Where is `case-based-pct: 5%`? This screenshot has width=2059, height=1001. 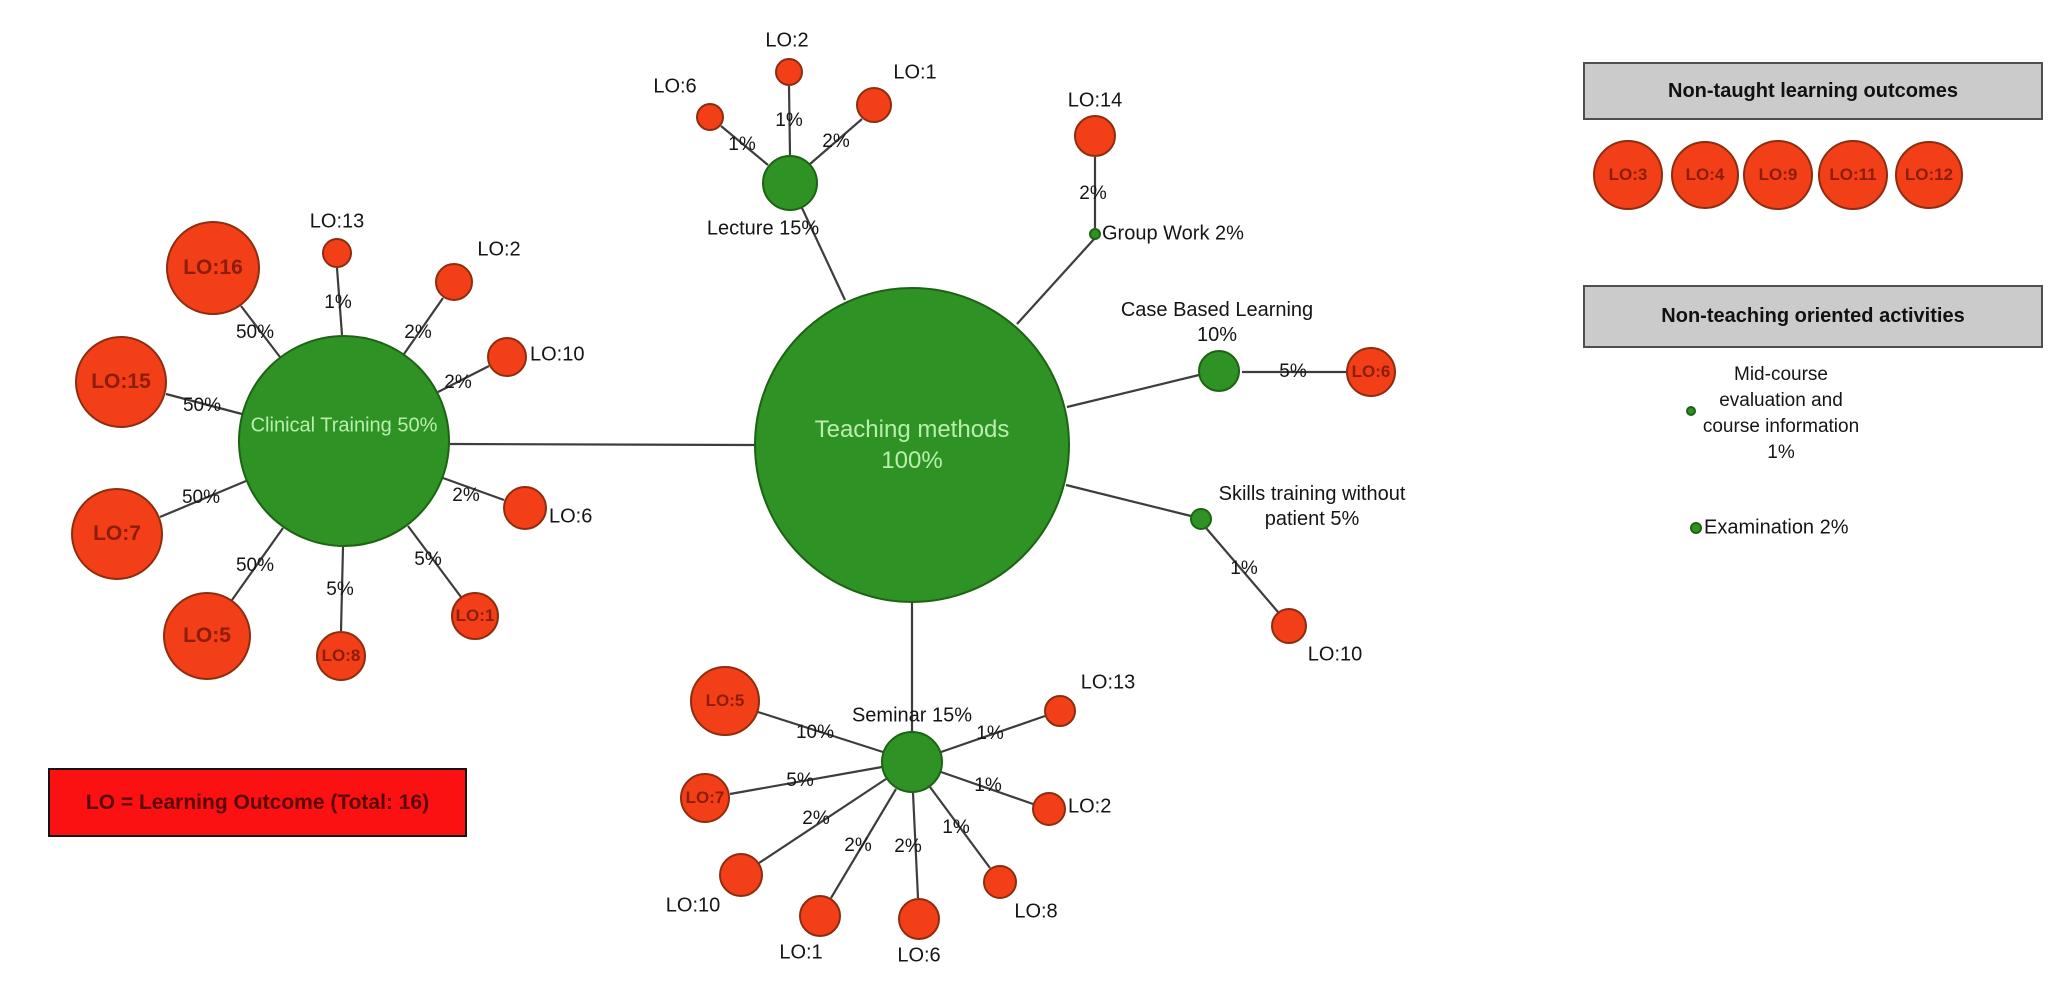 case-based-pct: 5% is located at coordinates (1293, 371).